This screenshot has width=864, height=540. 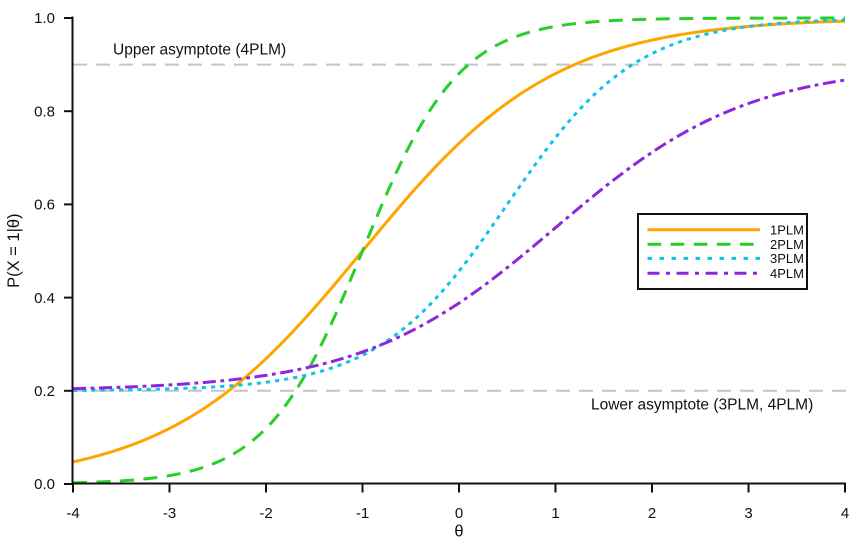 What do you see at coordinates (14, 250) in the screenshot?
I see `svg-text: P(X = 1|θ)` at bounding box center [14, 250].